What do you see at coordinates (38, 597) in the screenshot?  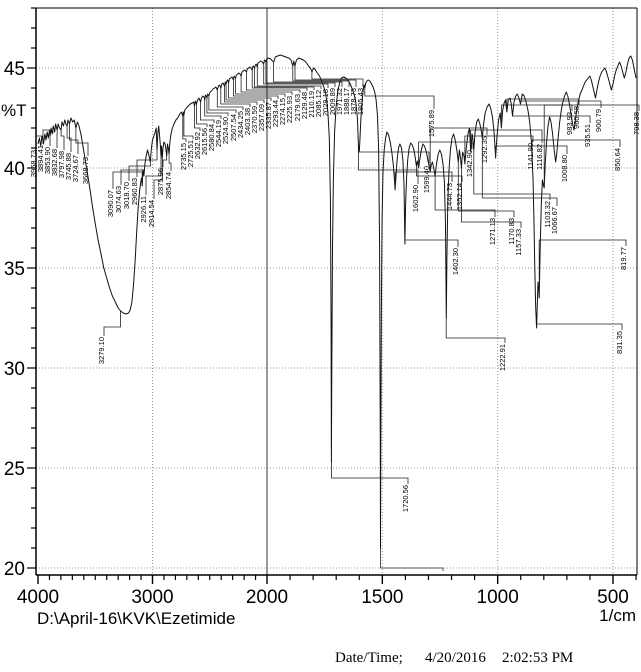 I see `x-tick-label: 4000` at bounding box center [38, 597].